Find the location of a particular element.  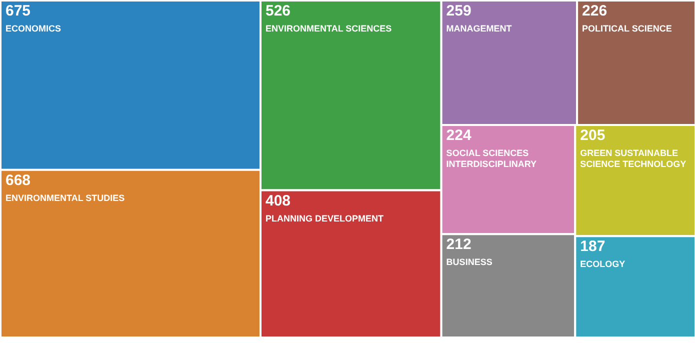

category-label: POLITICAL SCIENCE is located at coordinates (627, 29).